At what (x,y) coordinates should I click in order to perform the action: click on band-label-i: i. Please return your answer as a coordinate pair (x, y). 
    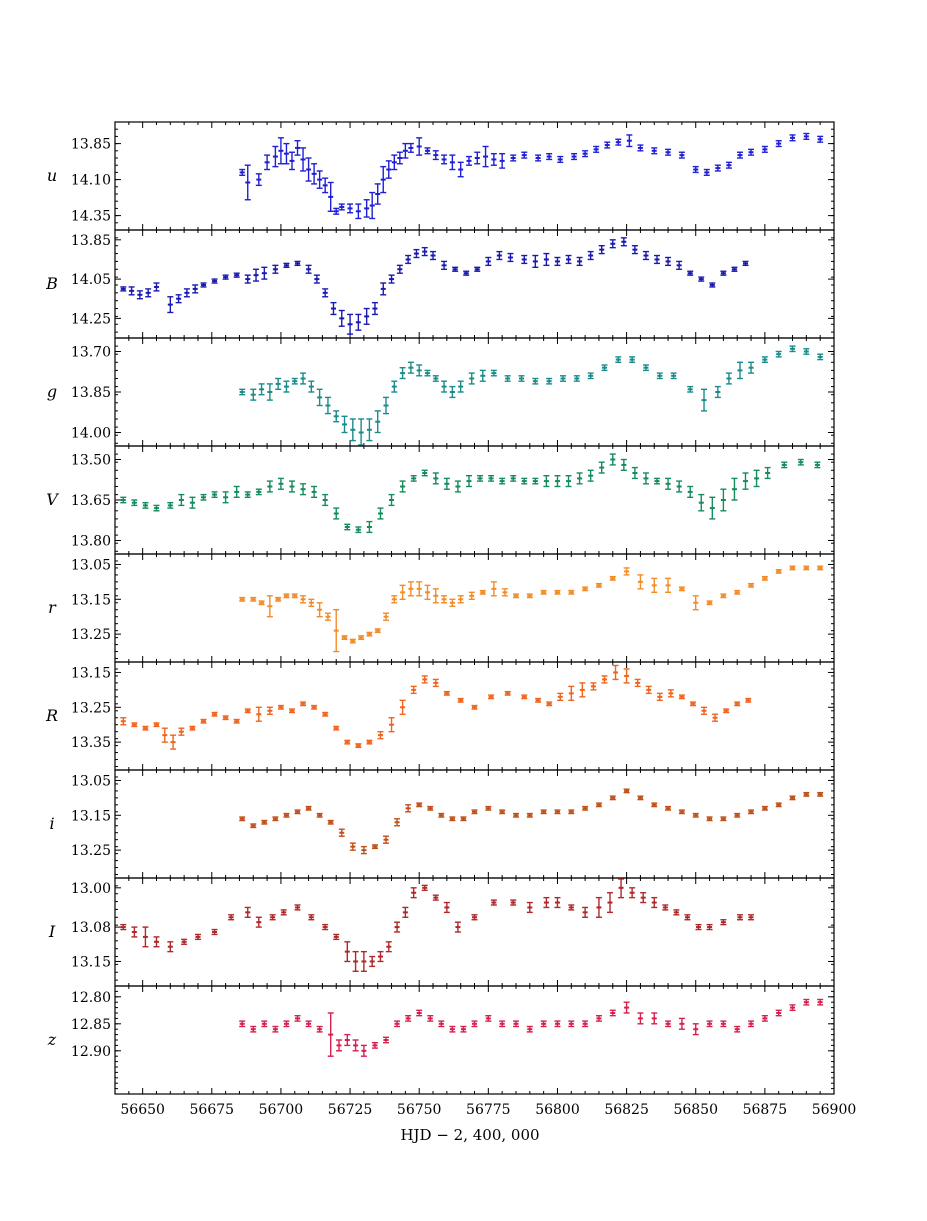
    Looking at the image, I should click on (51, 823).